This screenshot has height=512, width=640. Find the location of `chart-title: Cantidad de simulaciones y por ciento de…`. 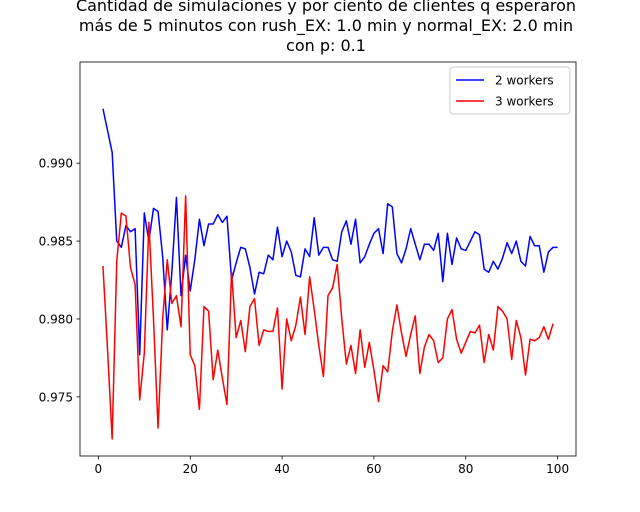

chart-title: Cantidad de simulaciones y por ciento de… is located at coordinates (326, 27).